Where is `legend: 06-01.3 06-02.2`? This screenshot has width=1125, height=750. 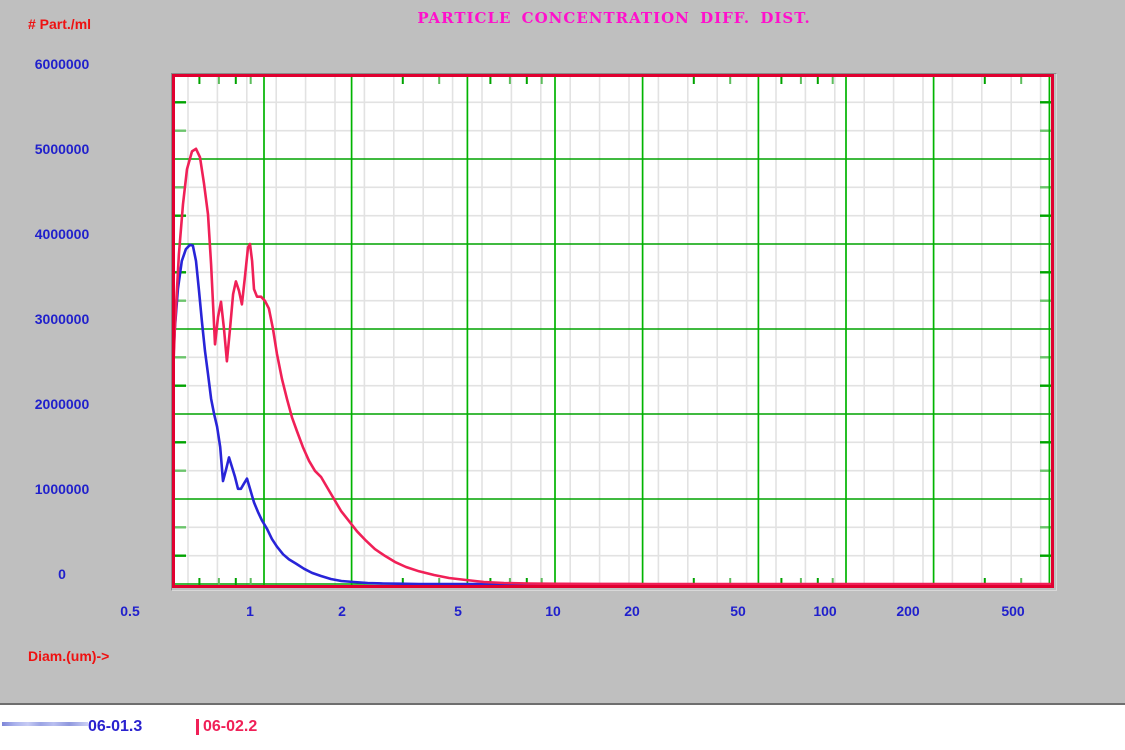 legend: 06-01.3 06-02.2 is located at coordinates (562, 732).